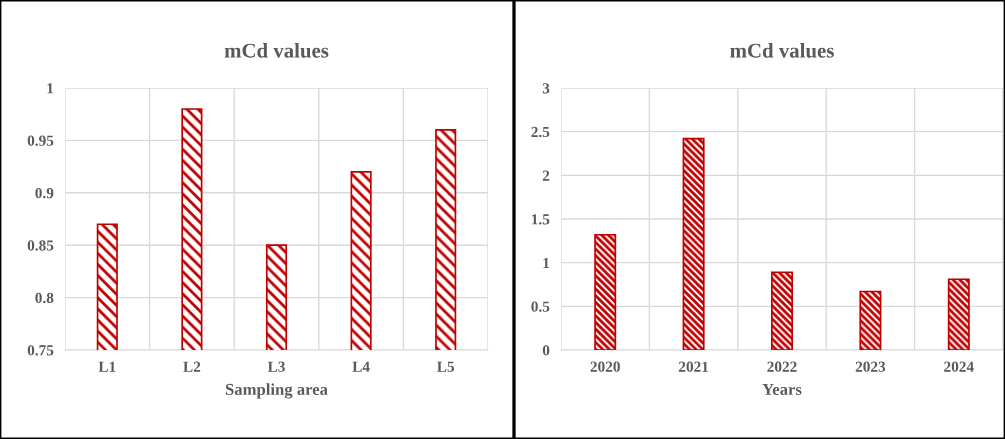 This screenshot has height=439, width=1005. Describe the element at coordinates (540, 306) in the screenshot. I see `y-tick-label: 0.5` at that location.